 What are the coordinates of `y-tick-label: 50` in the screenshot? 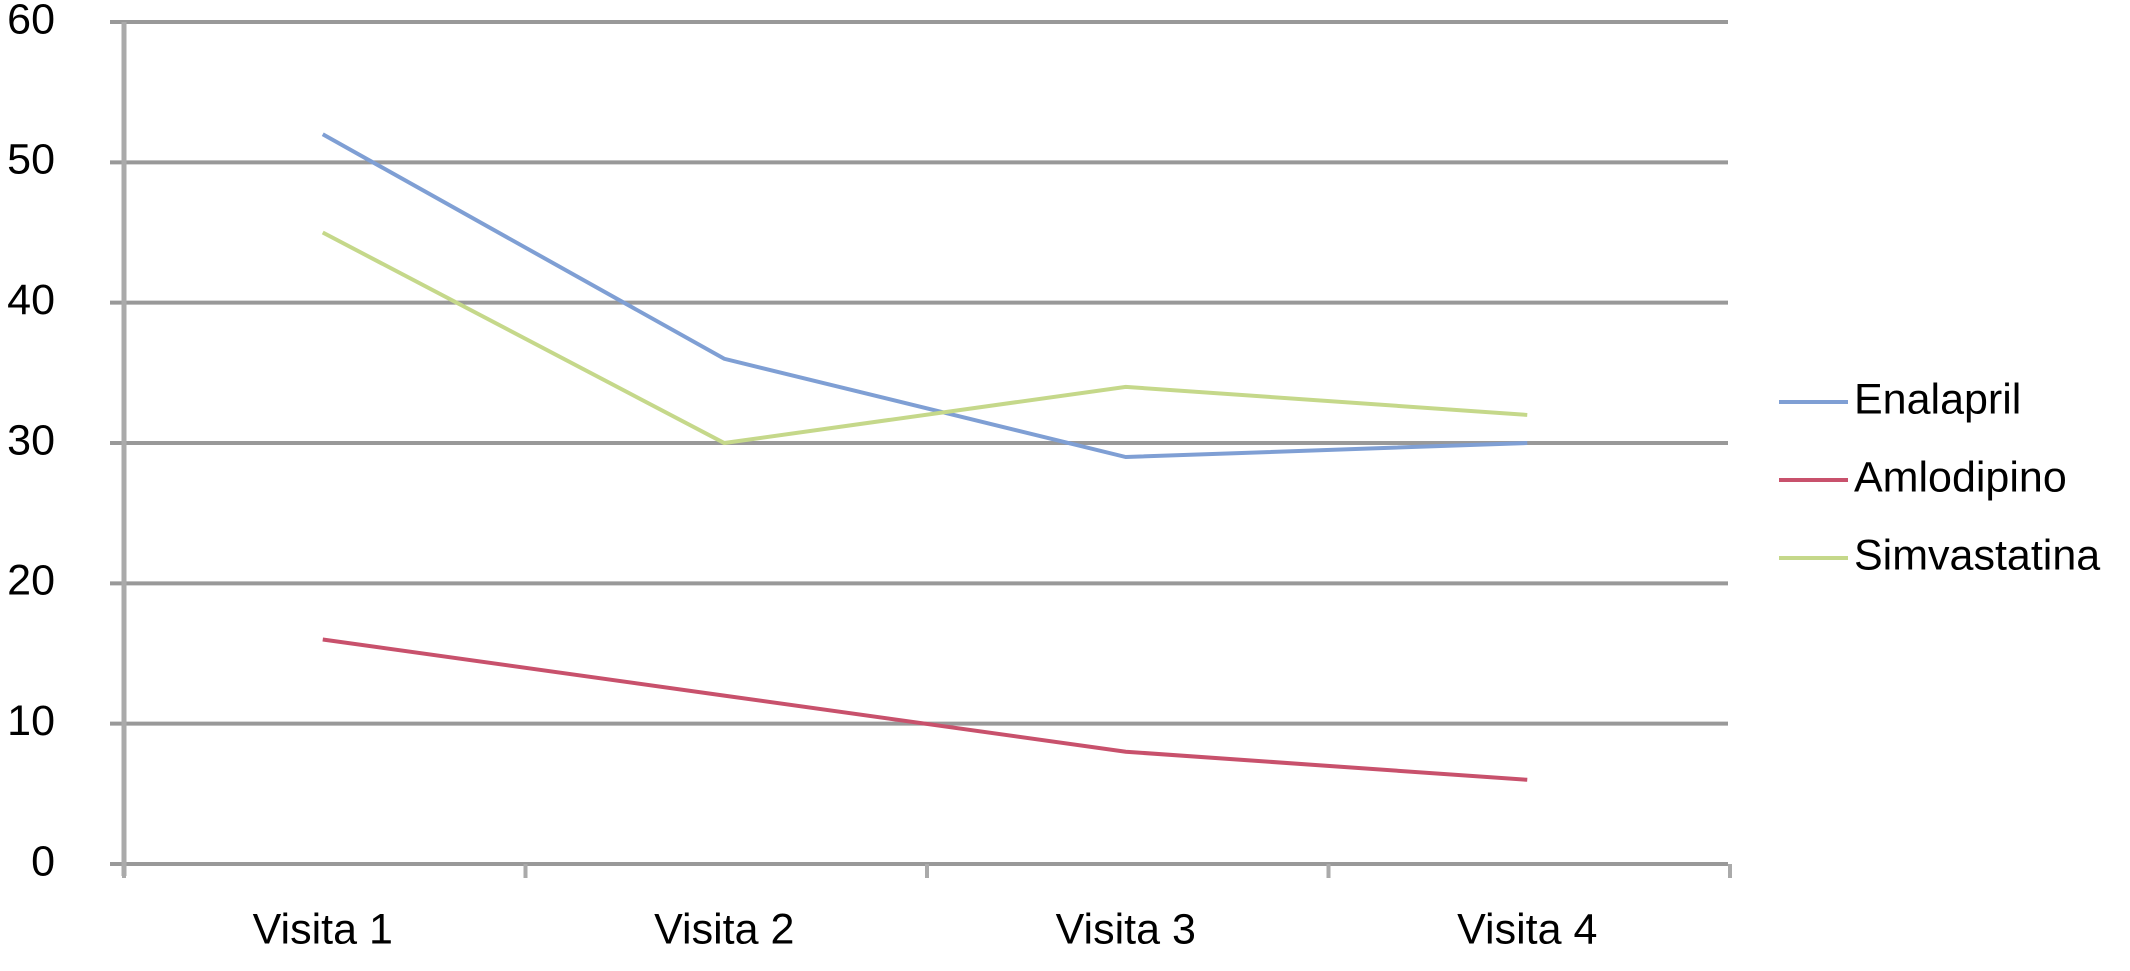 It's located at (31, 160).